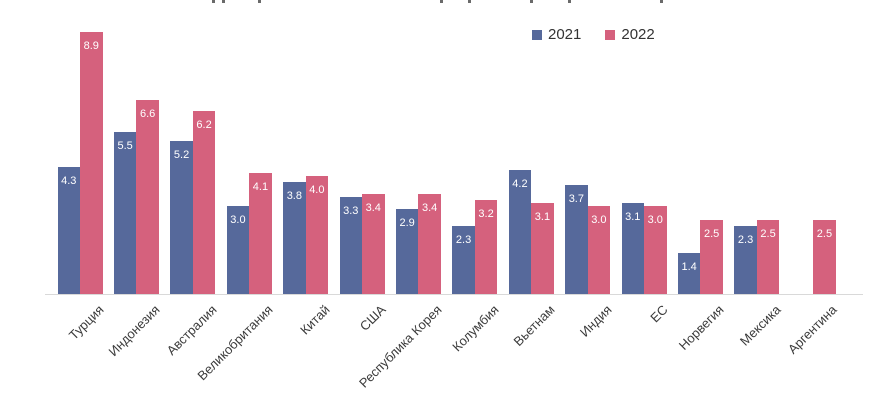 This screenshot has width=870, height=400. What do you see at coordinates (351, 210) in the screenshot?
I see `bar-value-label: 3.3` at bounding box center [351, 210].